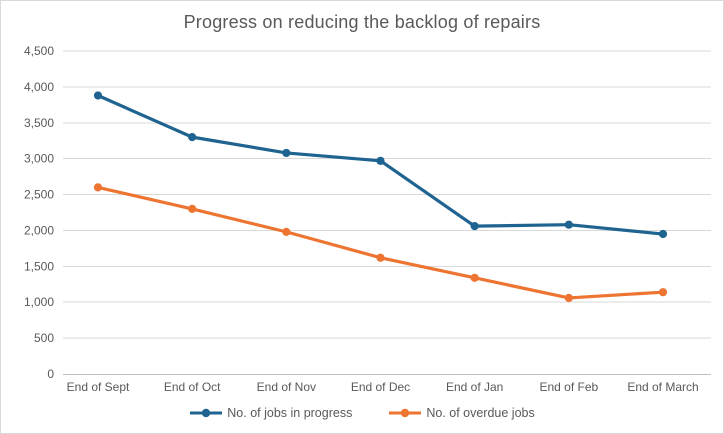  I want to click on y-axis-tick-label: 1,000, so click(39, 302).